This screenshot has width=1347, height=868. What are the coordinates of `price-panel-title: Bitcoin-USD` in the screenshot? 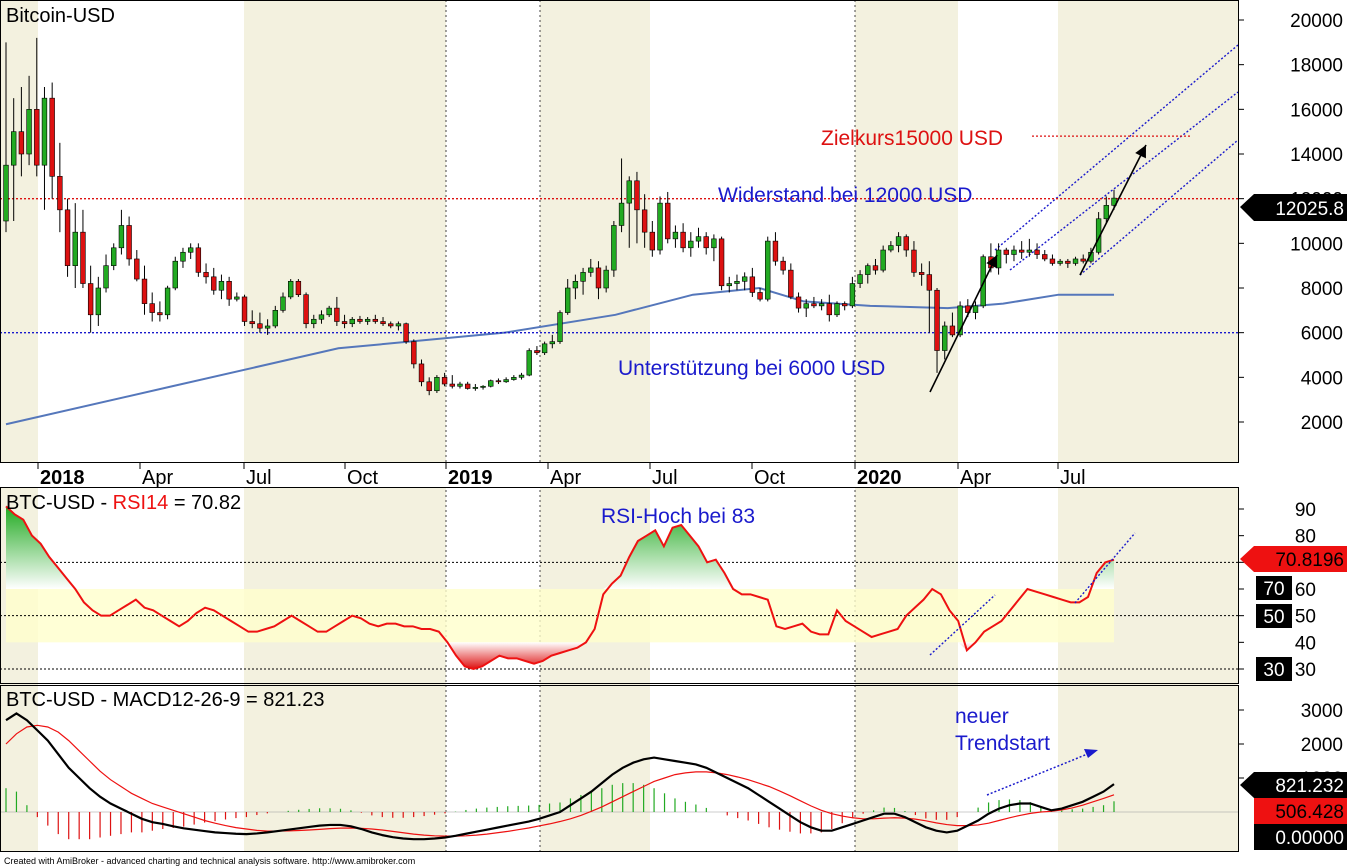 It's located at (60, 16).